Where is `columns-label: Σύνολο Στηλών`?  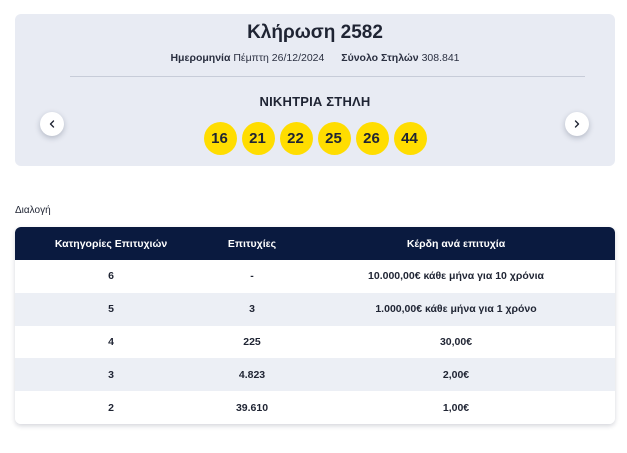
columns-label: Σύνολο Στηλών is located at coordinates (380, 58).